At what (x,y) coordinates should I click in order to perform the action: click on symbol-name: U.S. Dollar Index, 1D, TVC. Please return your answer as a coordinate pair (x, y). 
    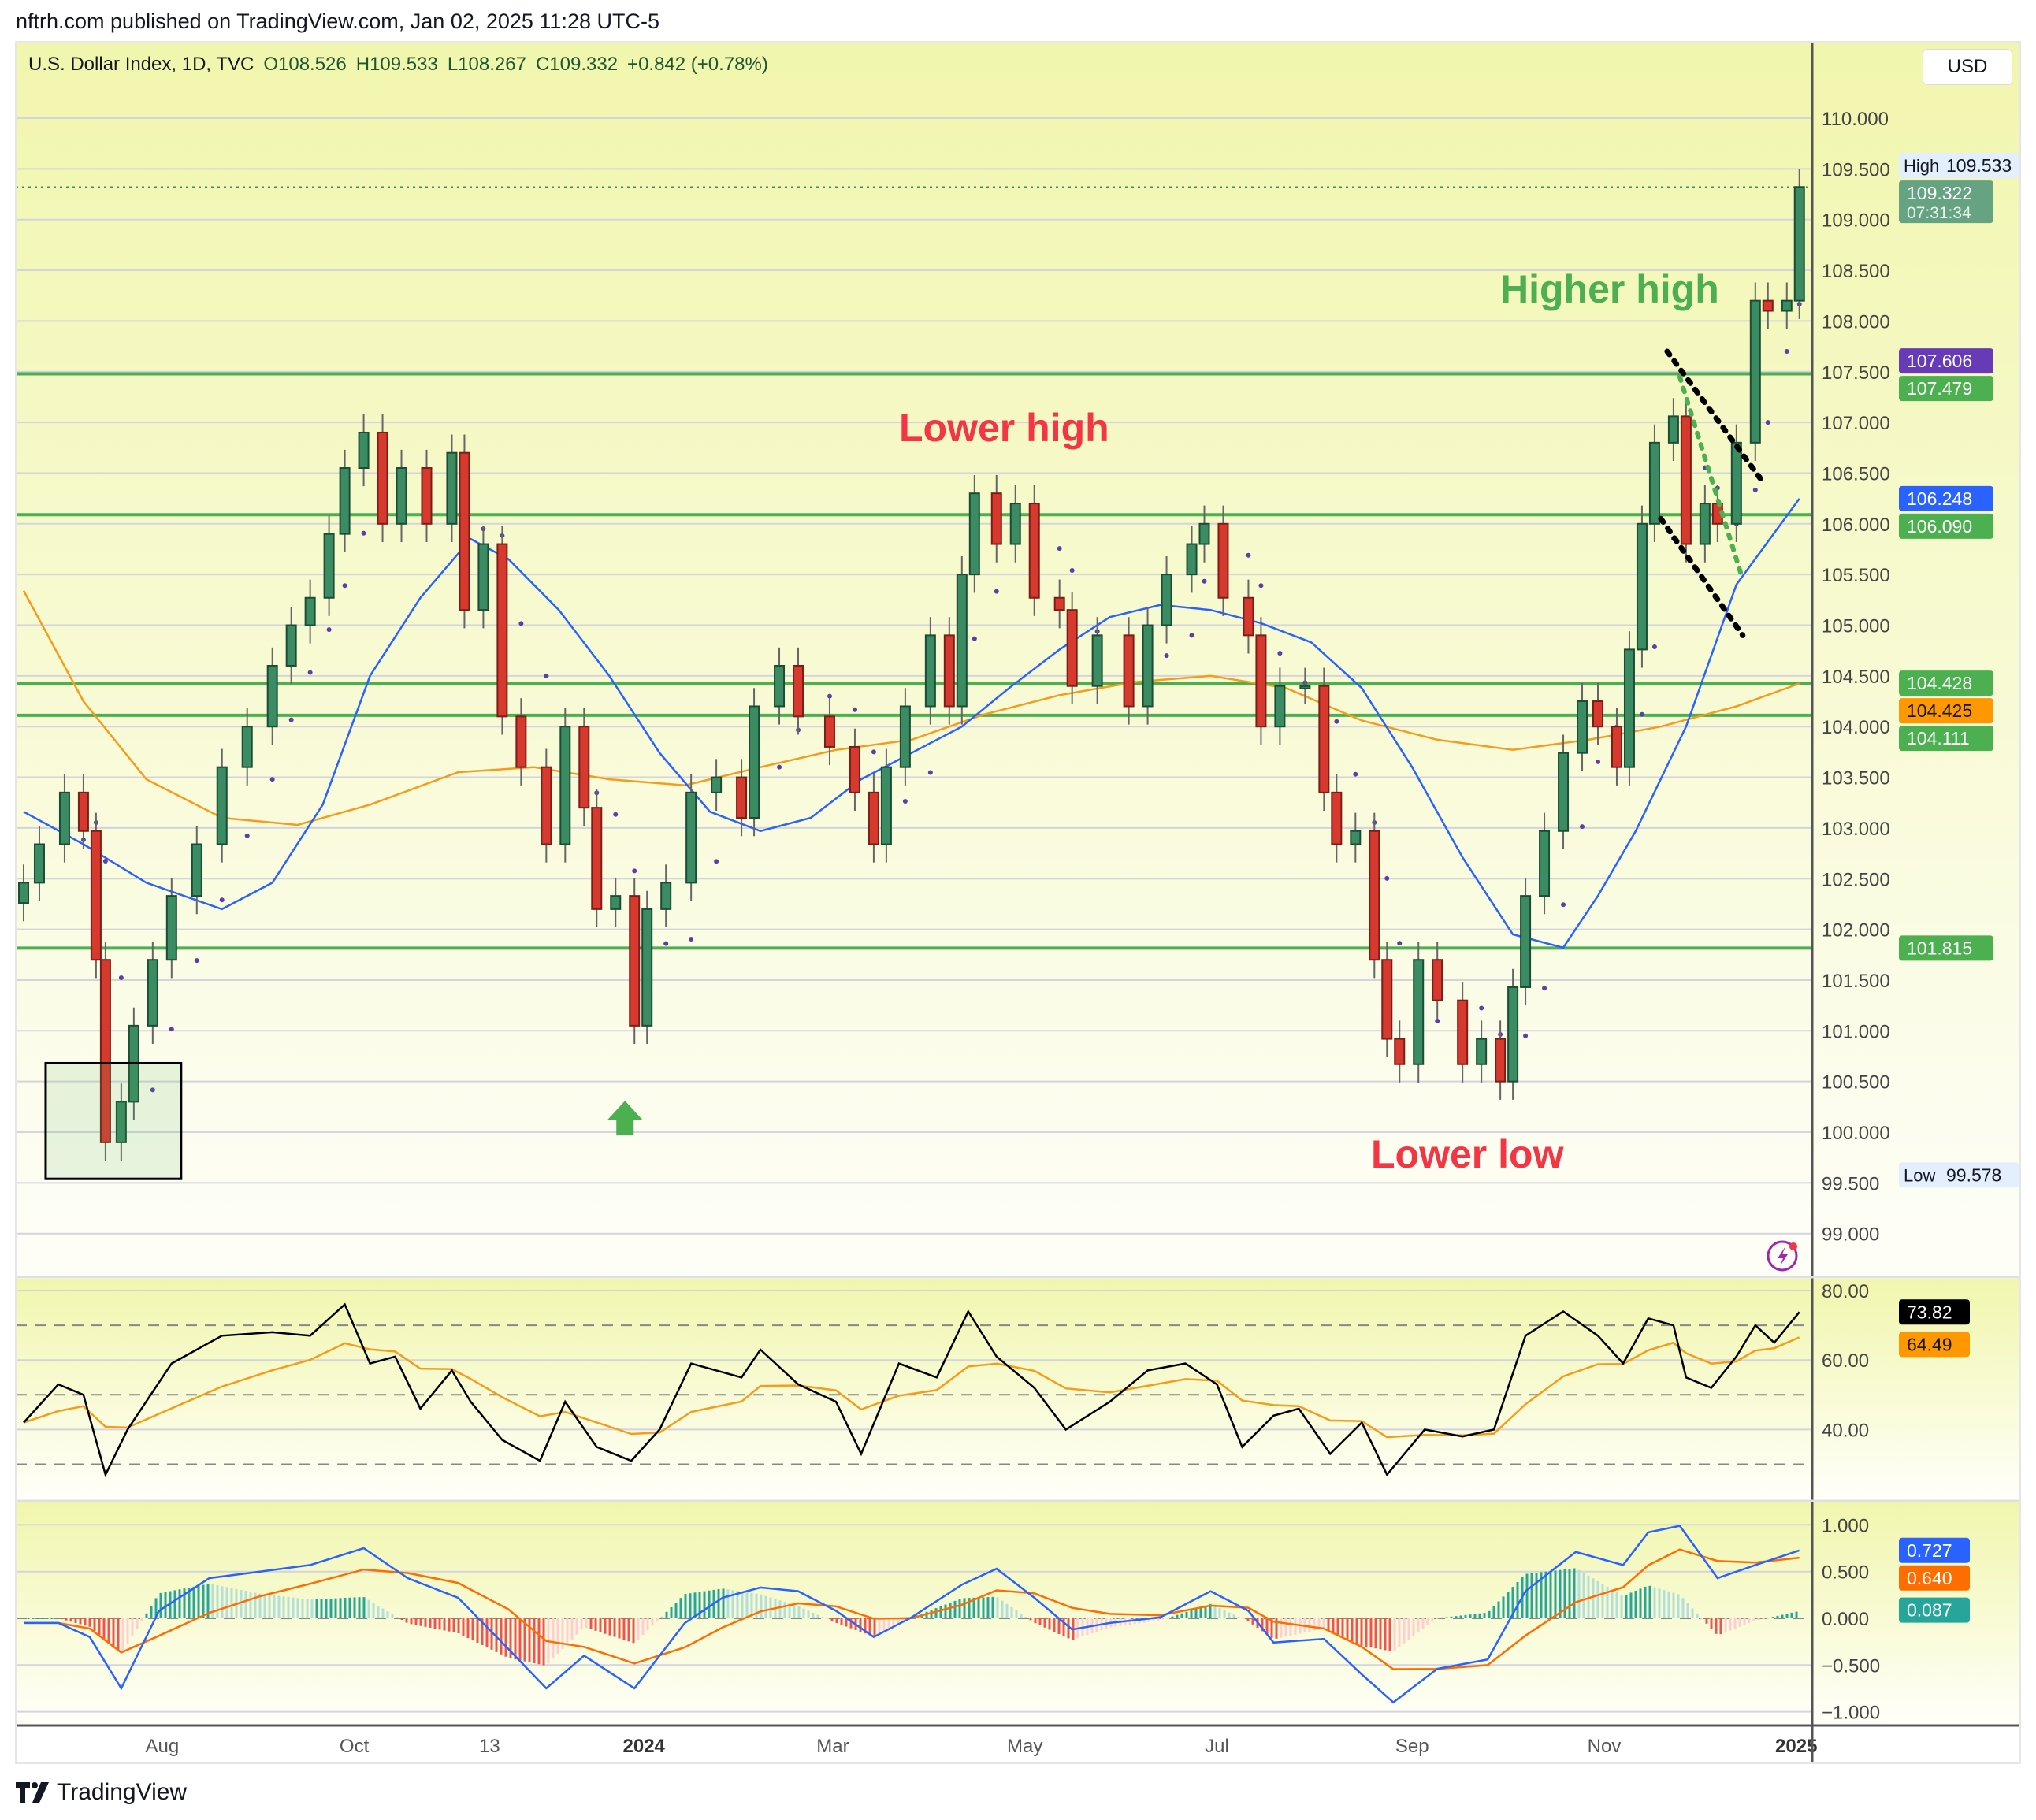
    Looking at the image, I should click on (141, 64).